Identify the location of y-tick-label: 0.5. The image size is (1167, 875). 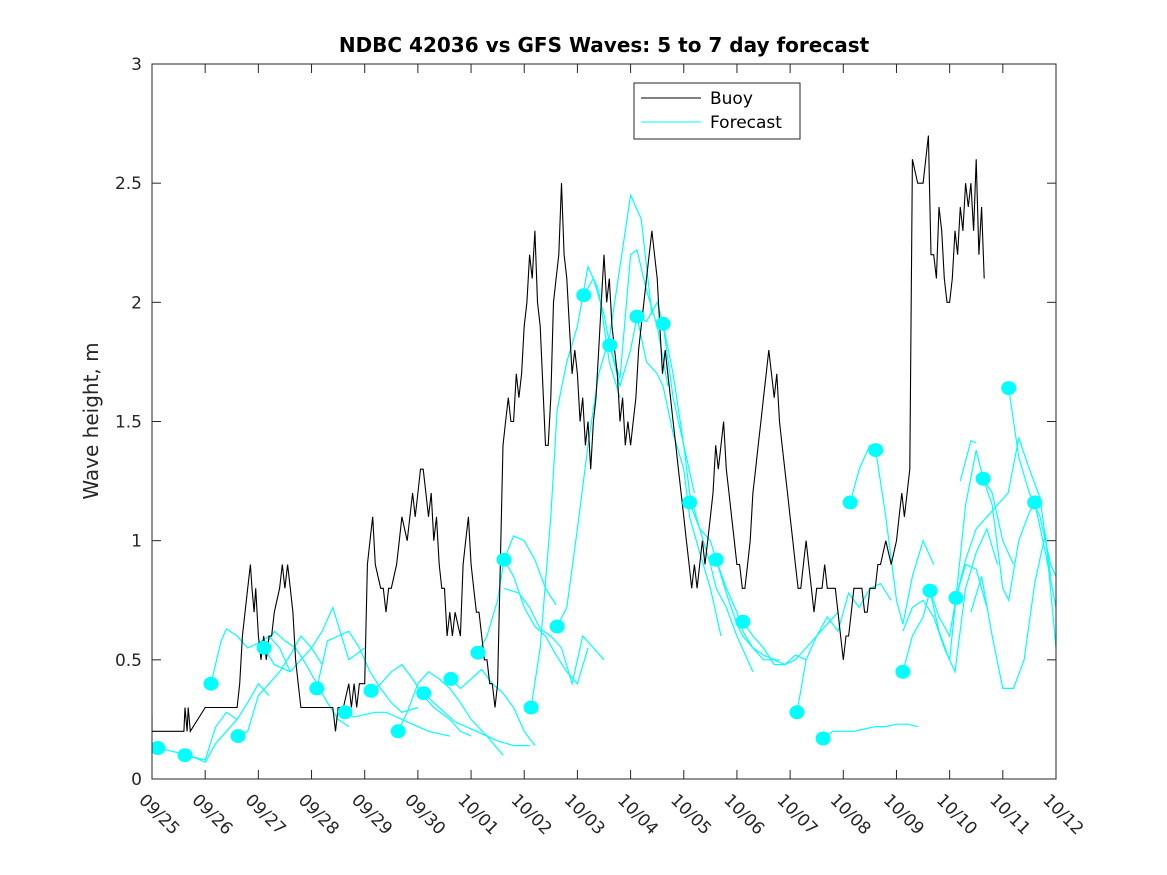
(128, 661).